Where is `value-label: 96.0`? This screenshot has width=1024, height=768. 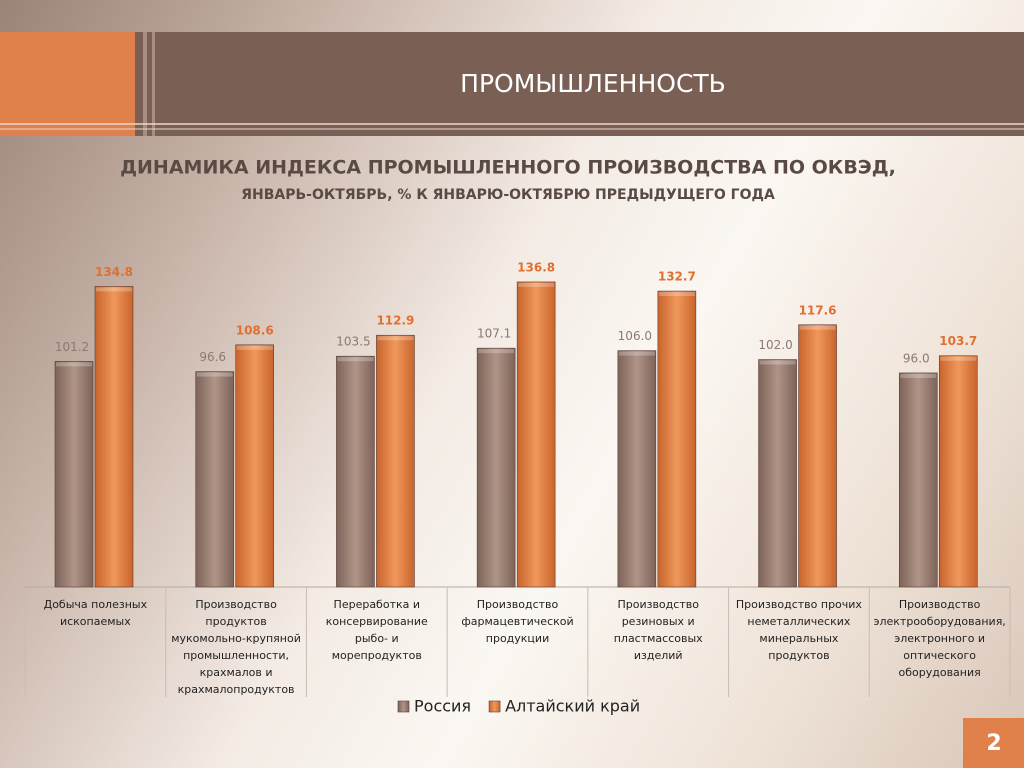
value-label: 96.0 is located at coordinates (916, 358).